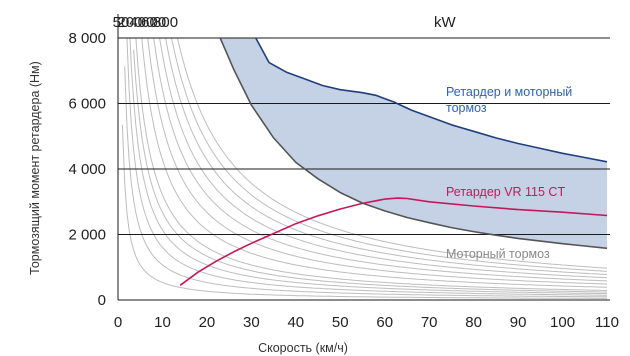  Describe the element at coordinates (445, 22) in the screenshot. I see `power-unit-label: kW` at that location.